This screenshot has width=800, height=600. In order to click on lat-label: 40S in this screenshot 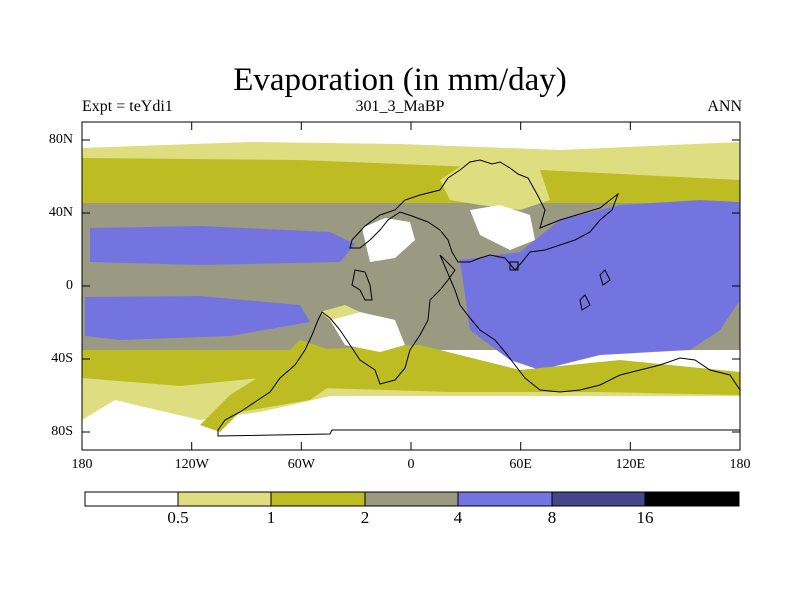, I will do `click(62, 358)`.